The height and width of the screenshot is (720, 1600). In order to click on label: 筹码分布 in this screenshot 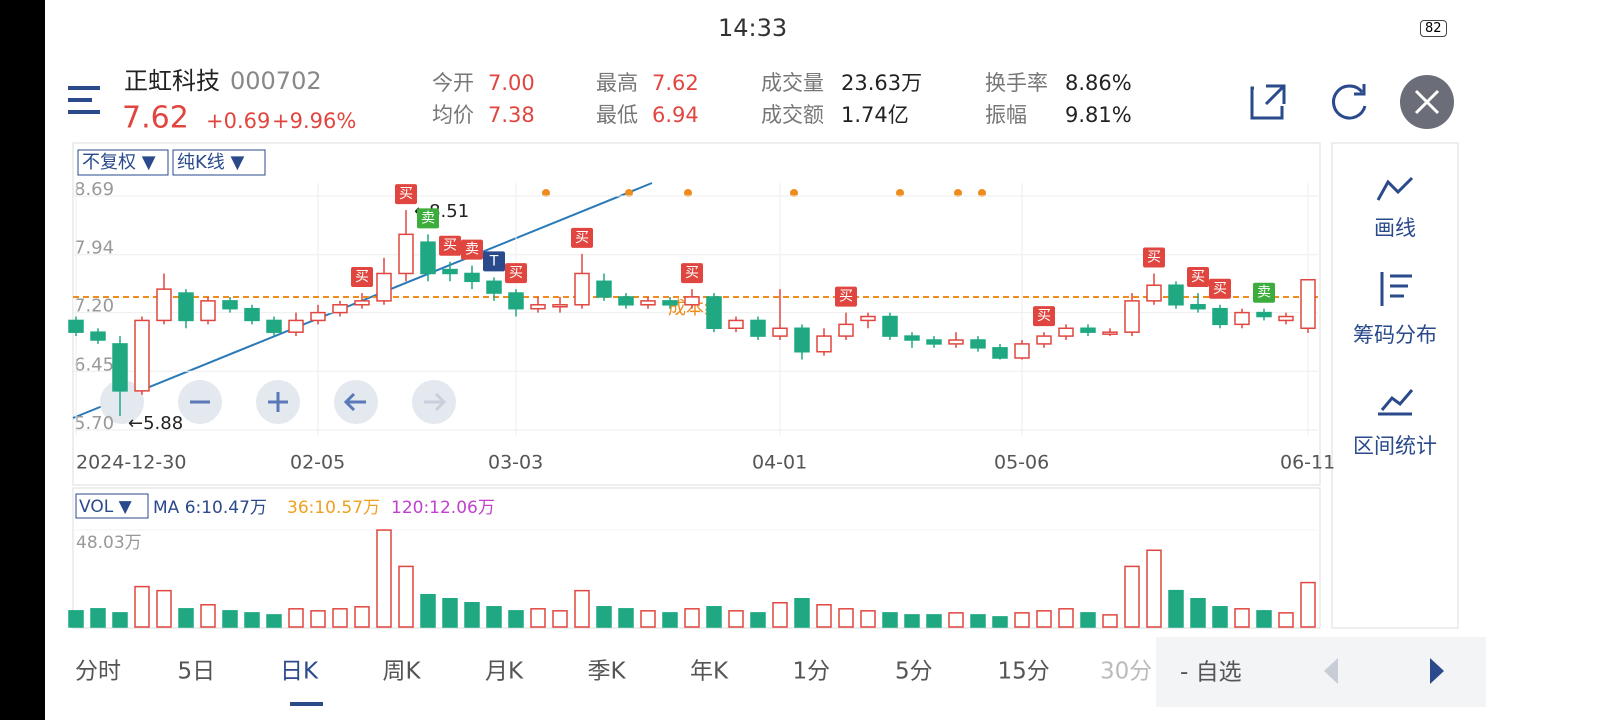, I will do `click(1395, 335)`.